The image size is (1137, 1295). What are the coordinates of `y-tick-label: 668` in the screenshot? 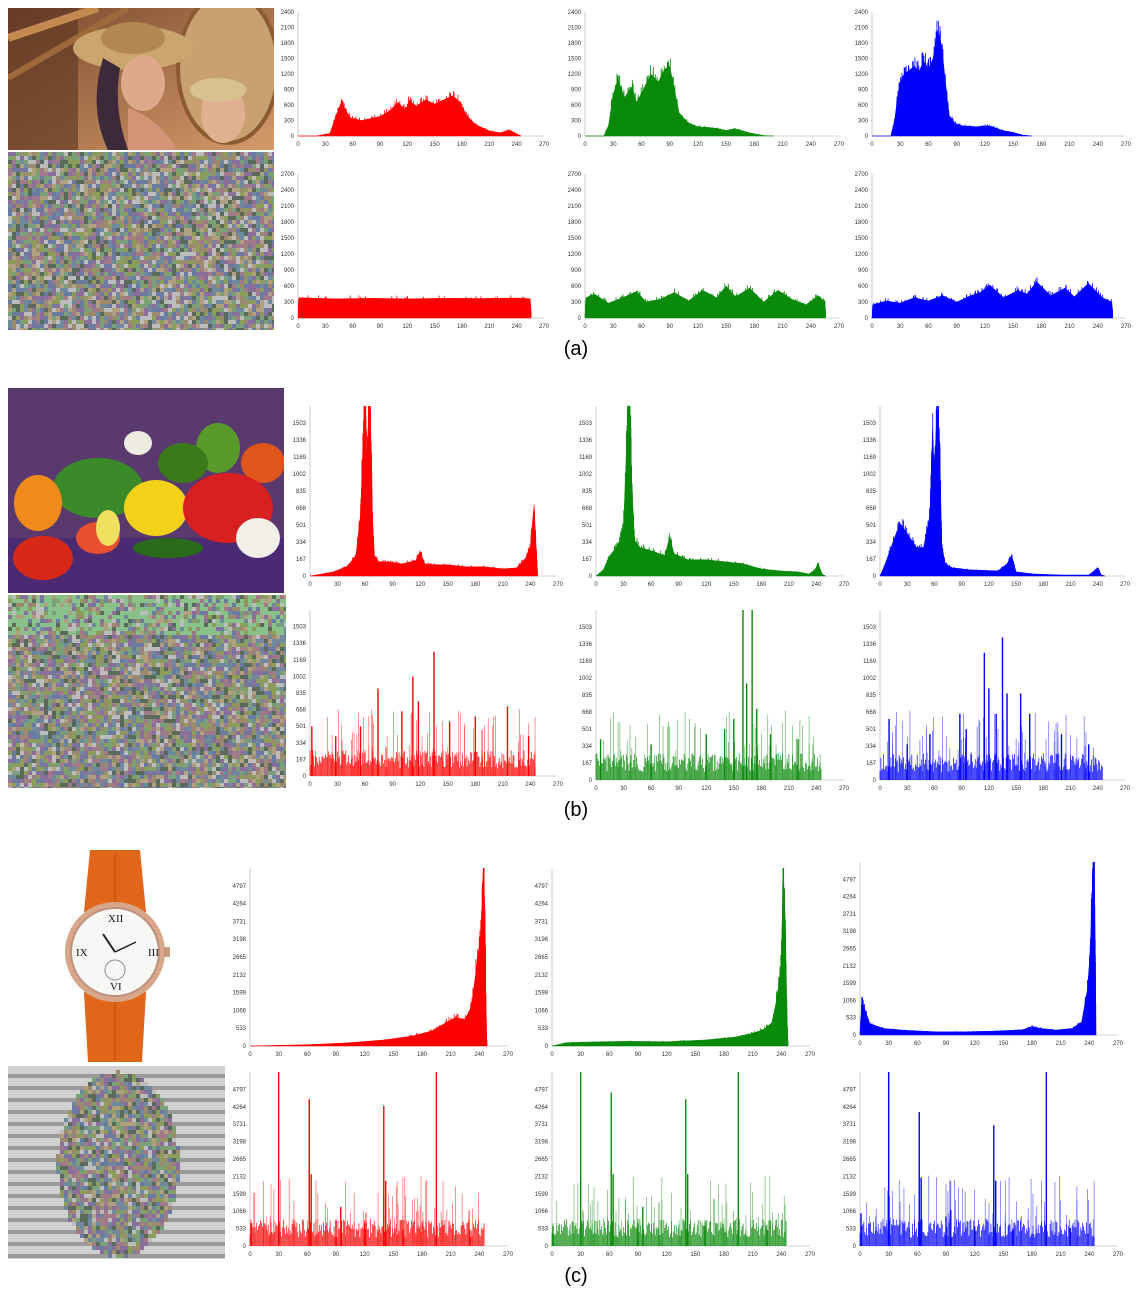 It's located at (301, 711).